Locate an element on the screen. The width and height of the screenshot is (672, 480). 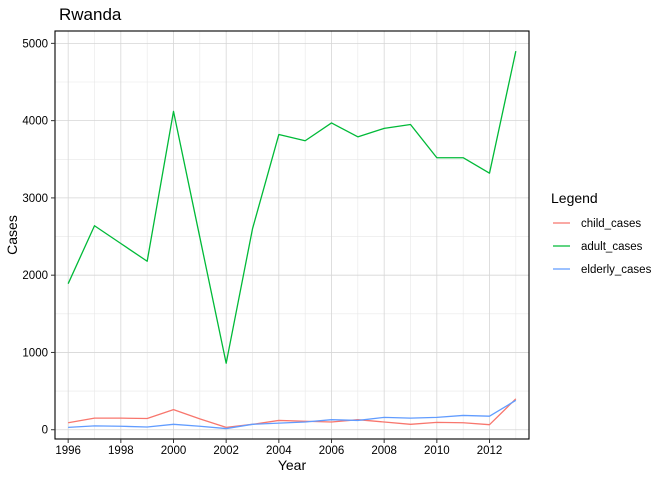
y-axis-title: Cases is located at coordinates (12, 235).